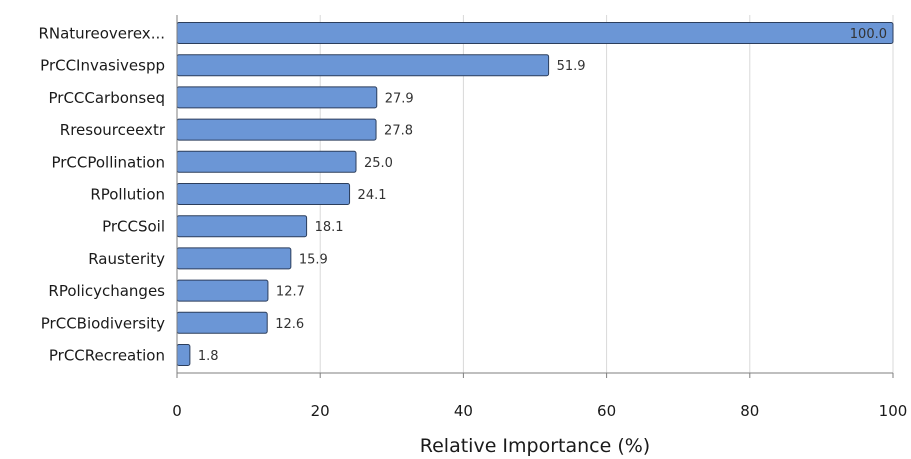 The width and height of the screenshot is (911, 459). What do you see at coordinates (289, 324) in the screenshot?
I see `value-label: 12.6` at bounding box center [289, 324].